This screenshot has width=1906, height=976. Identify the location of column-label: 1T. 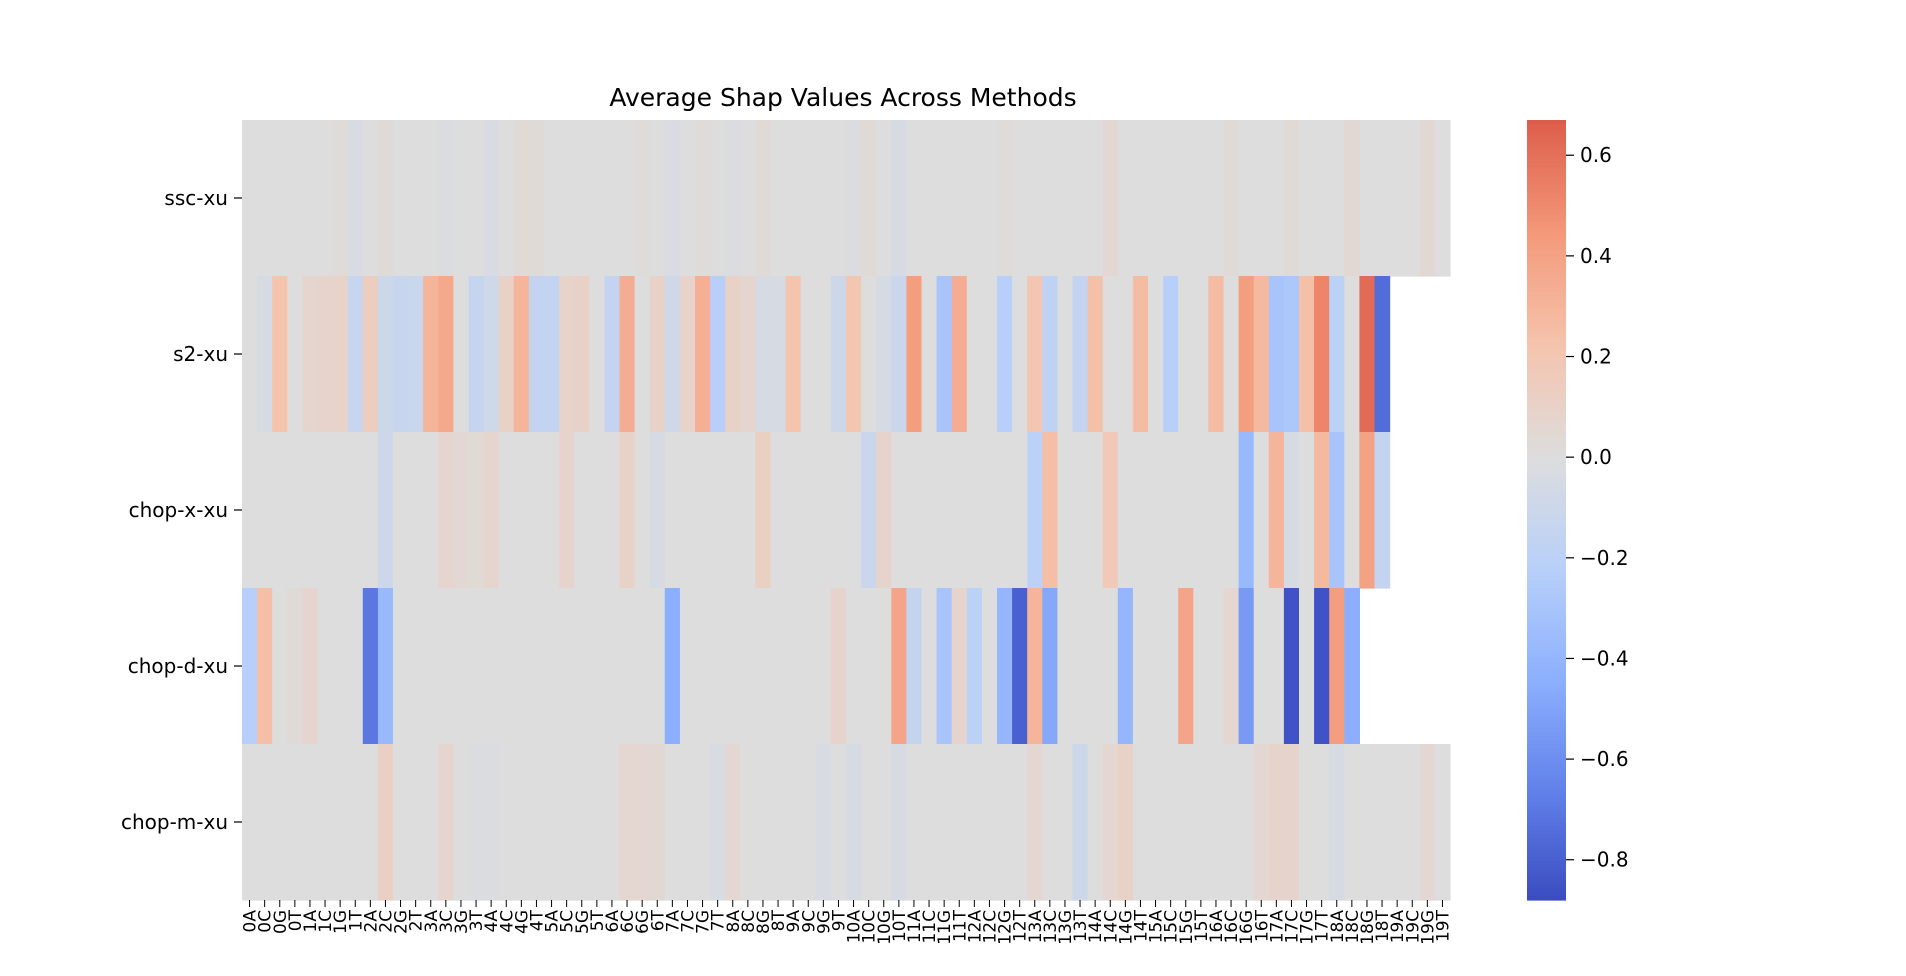
(356, 920).